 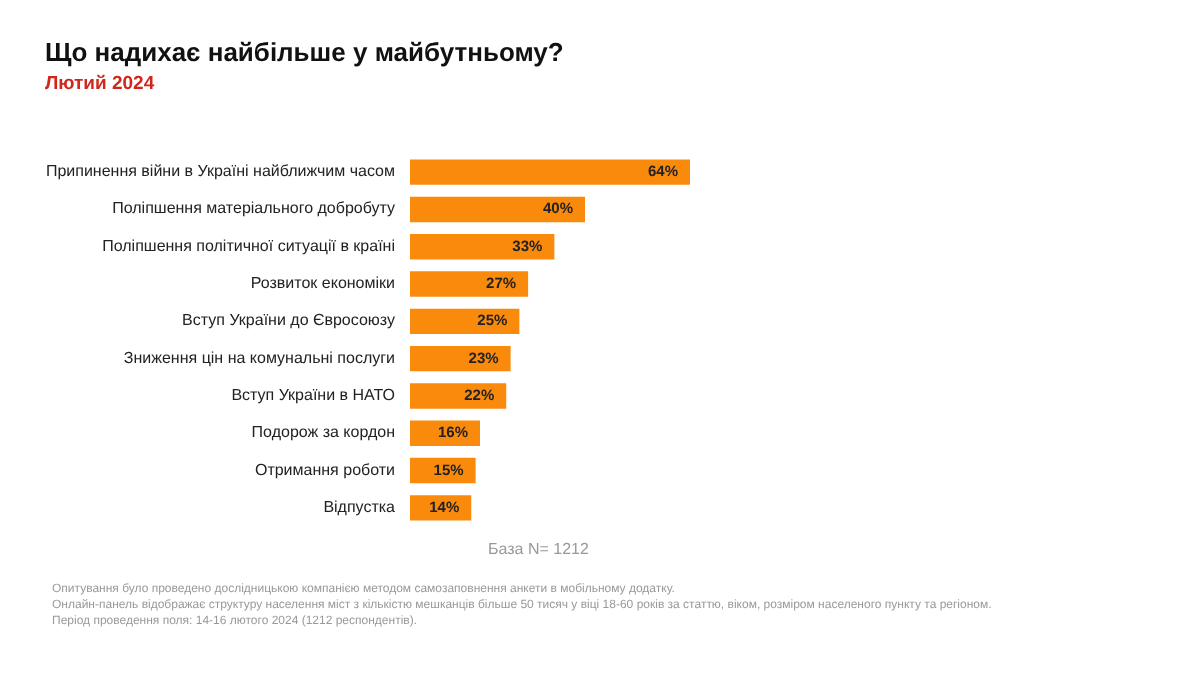 I want to click on y-tick-label: Поліпшення матеріального добробуту, so click(x=253, y=208).